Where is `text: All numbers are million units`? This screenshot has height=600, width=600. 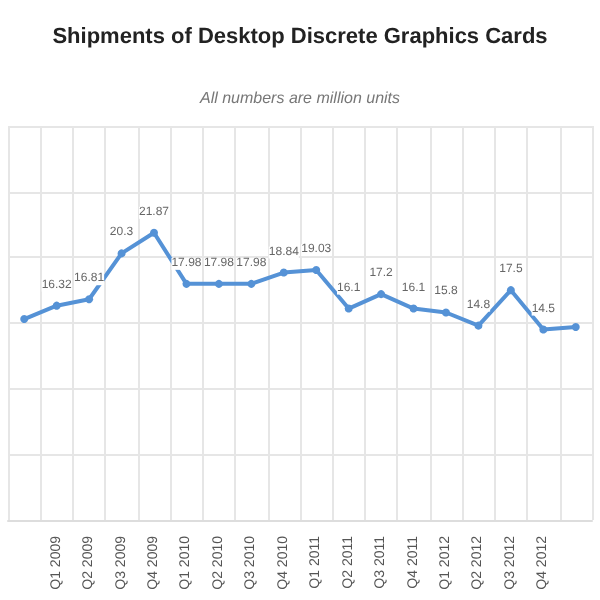
text: All numbers are million units is located at coordinates (299, 98).